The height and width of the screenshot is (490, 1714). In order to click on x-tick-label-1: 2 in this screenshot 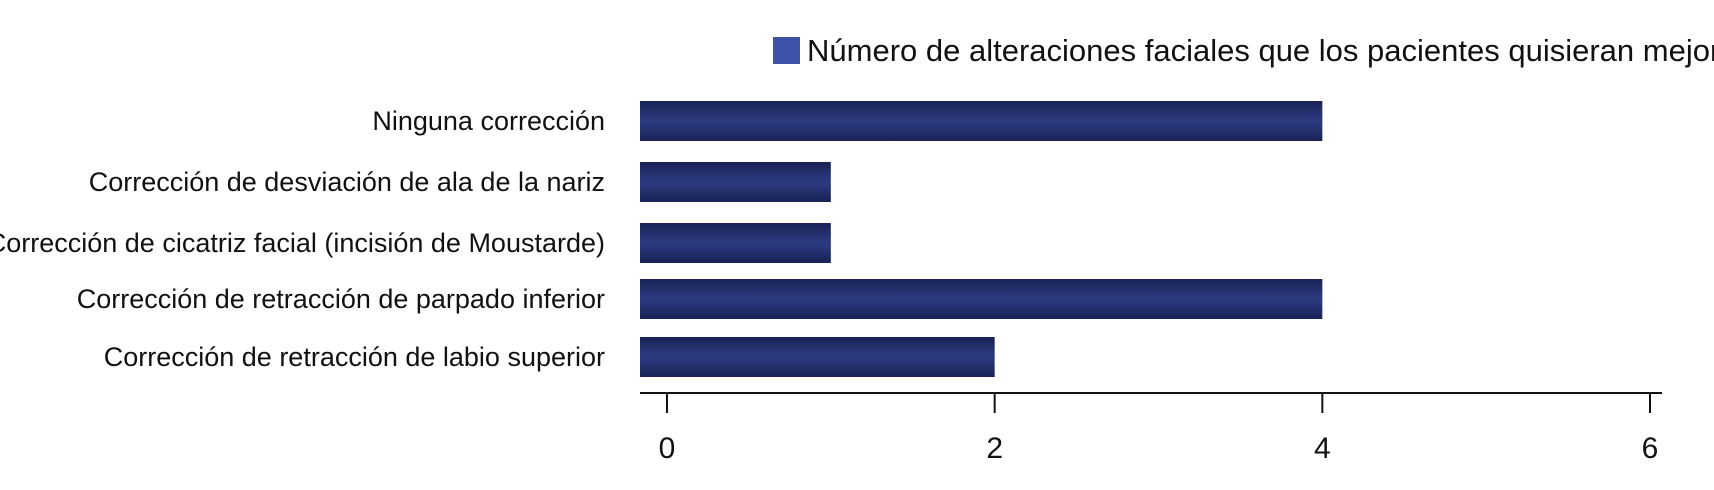, I will do `click(994, 448)`.